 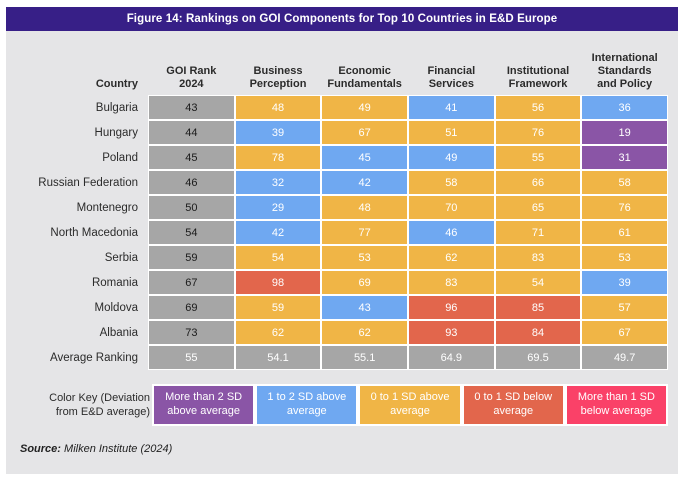 What do you see at coordinates (121, 257) in the screenshot?
I see `country-label: Serbia` at bounding box center [121, 257].